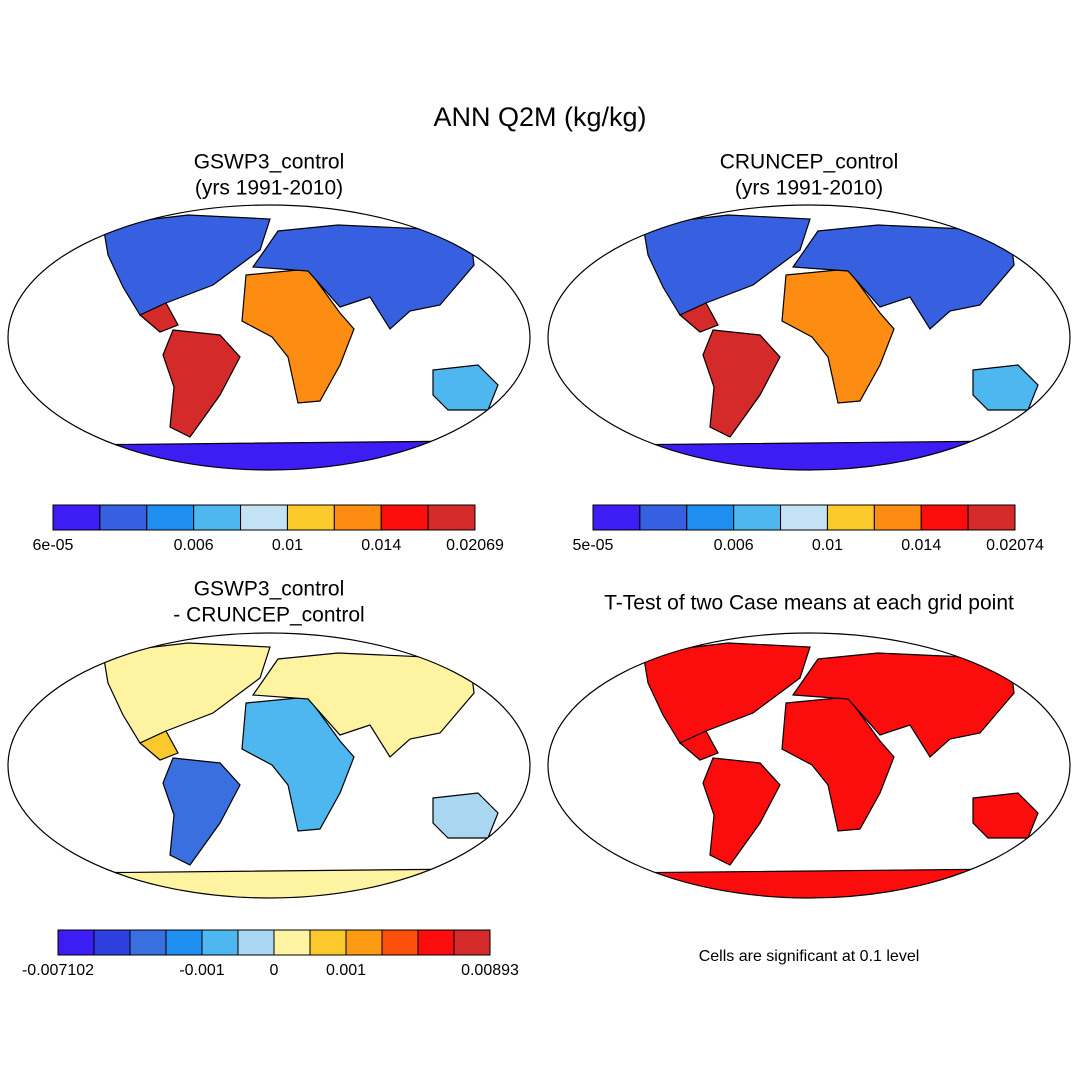 This screenshot has height=1080, width=1080. I want to click on panel-title: CRUNCEP_control, so click(809, 162).